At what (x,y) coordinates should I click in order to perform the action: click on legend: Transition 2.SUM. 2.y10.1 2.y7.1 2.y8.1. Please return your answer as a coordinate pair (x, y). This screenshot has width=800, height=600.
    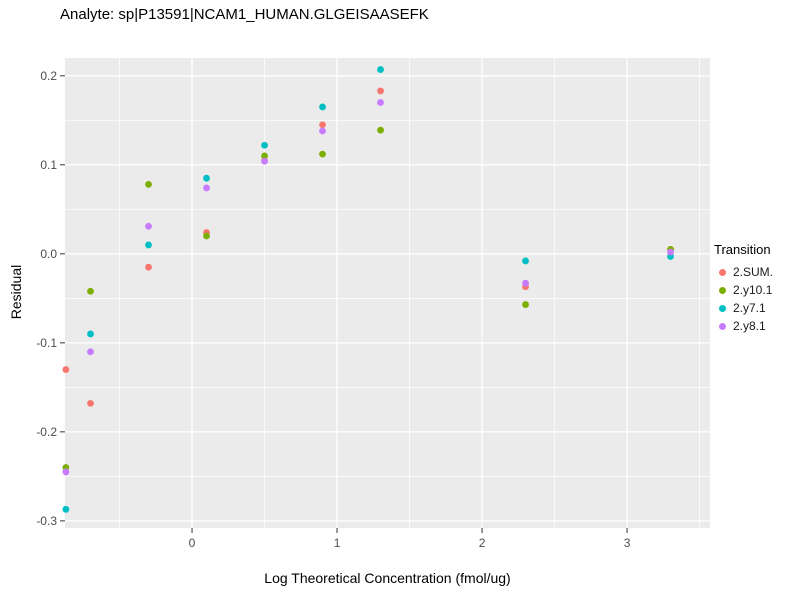
    Looking at the image, I should click on (743, 288).